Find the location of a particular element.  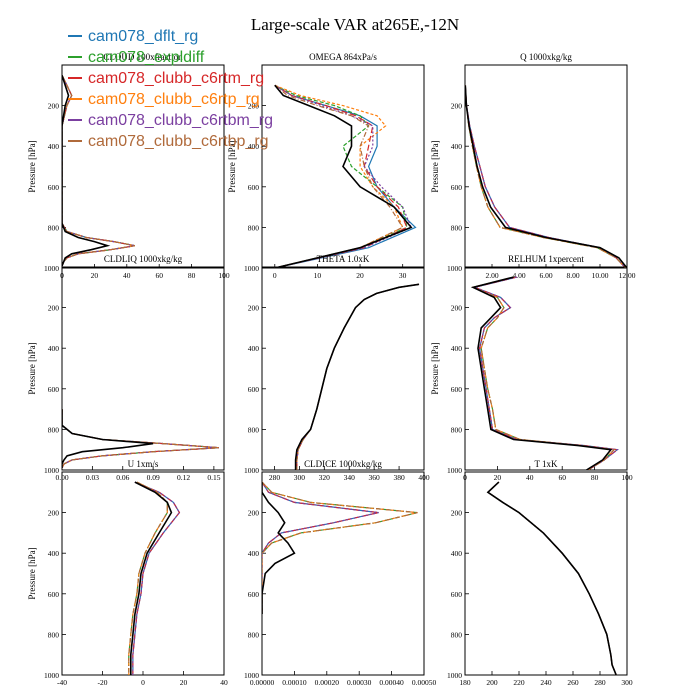

panel-title: CLDLIQ 1000xkg/kg is located at coordinates (143, 259).